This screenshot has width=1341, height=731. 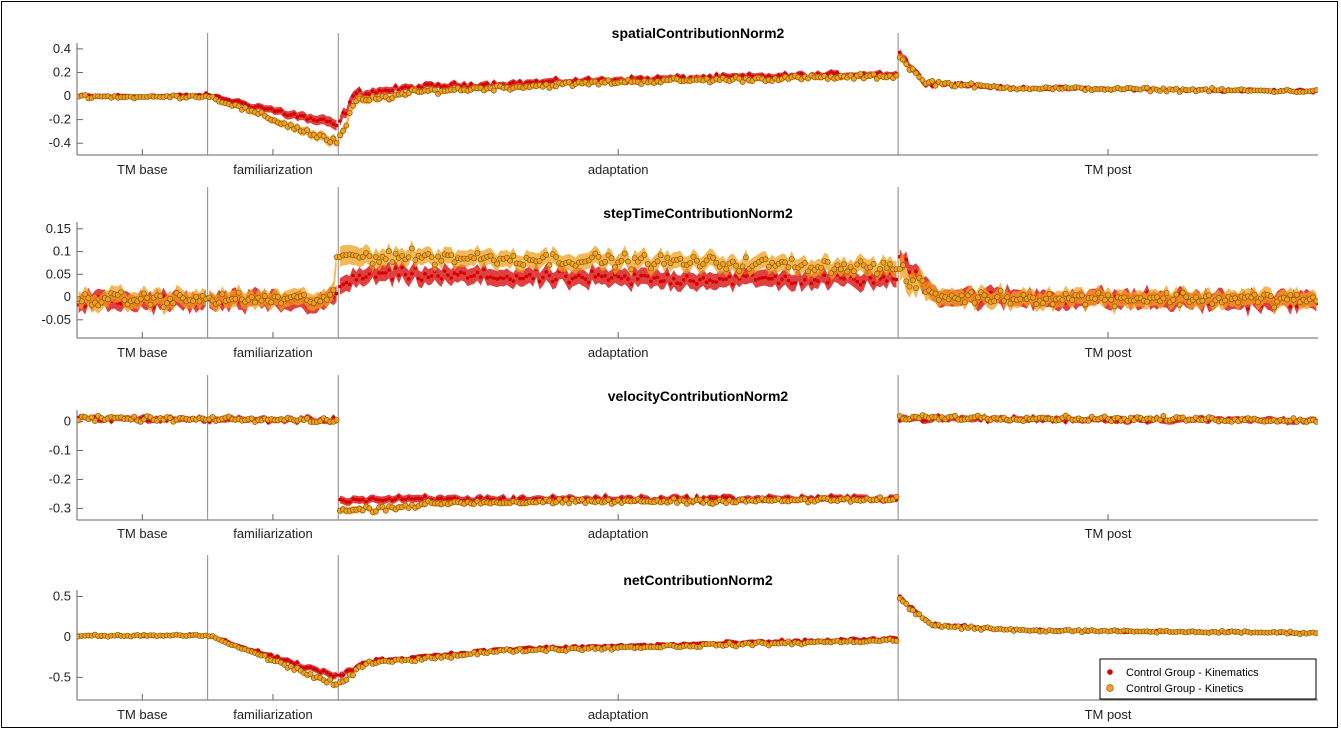 What do you see at coordinates (1108, 283) in the screenshot?
I see `series-band` at bounding box center [1108, 283].